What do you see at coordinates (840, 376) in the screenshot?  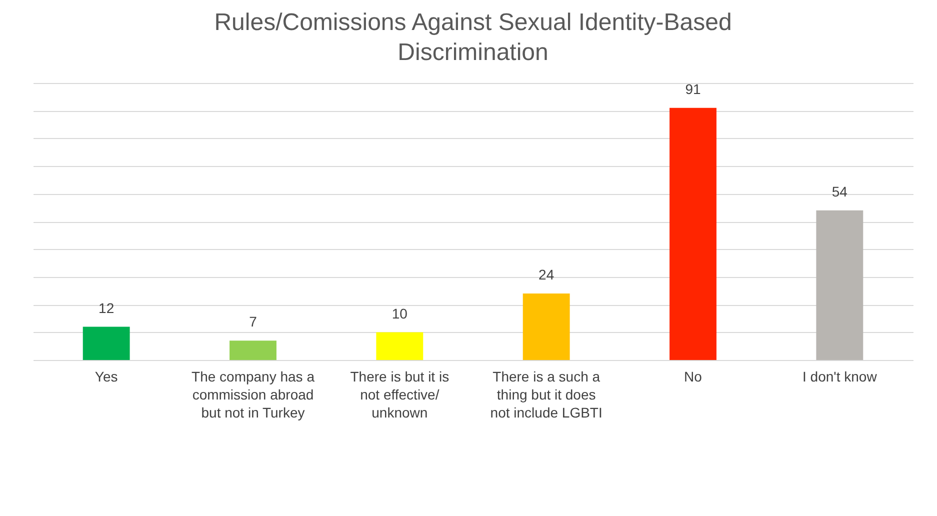 I see `x-tick-label: I don't know` at bounding box center [840, 376].